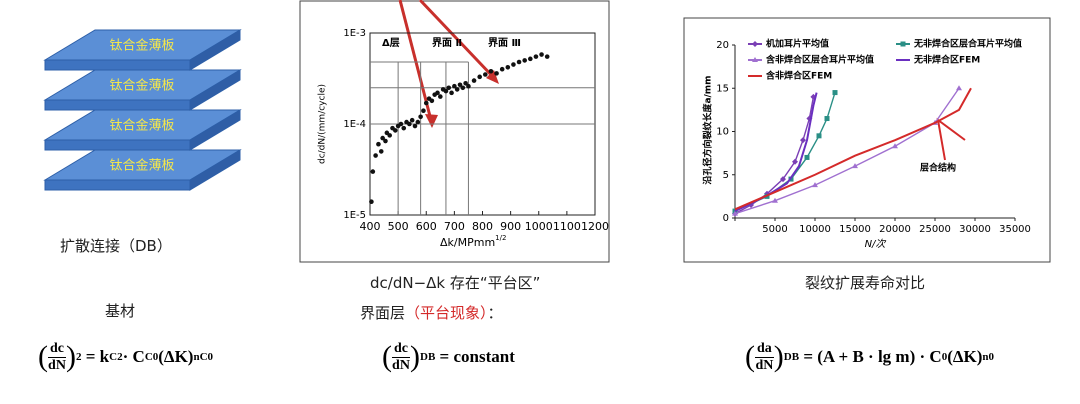 The image size is (1080, 404). Describe the element at coordinates (447, 43) in the screenshot. I see `annotation: 界面 Ⅱ` at that location.